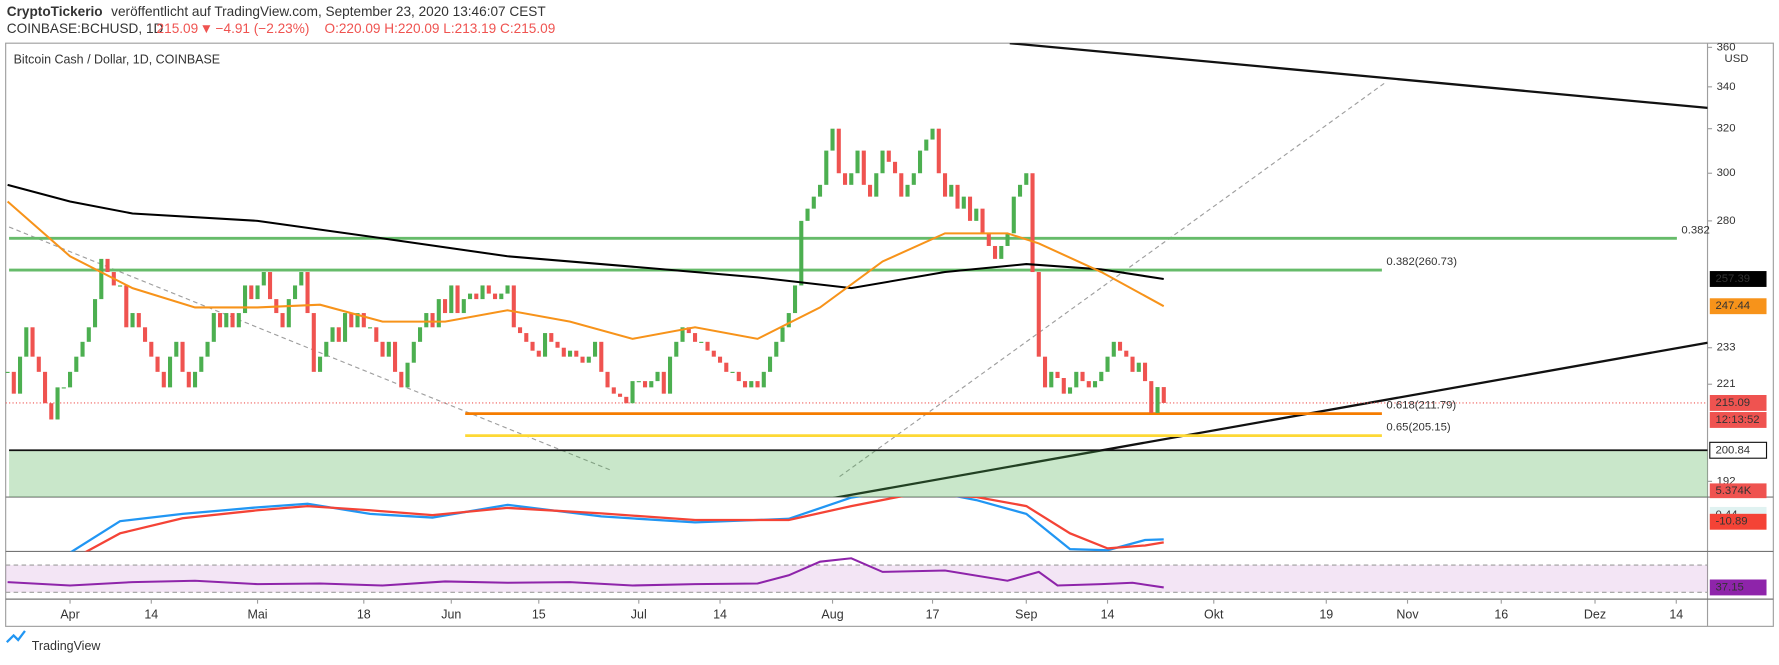 The width and height of the screenshot is (1779, 665). I want to click on fib-label: 0.618(211.79), so click(1421, 406).